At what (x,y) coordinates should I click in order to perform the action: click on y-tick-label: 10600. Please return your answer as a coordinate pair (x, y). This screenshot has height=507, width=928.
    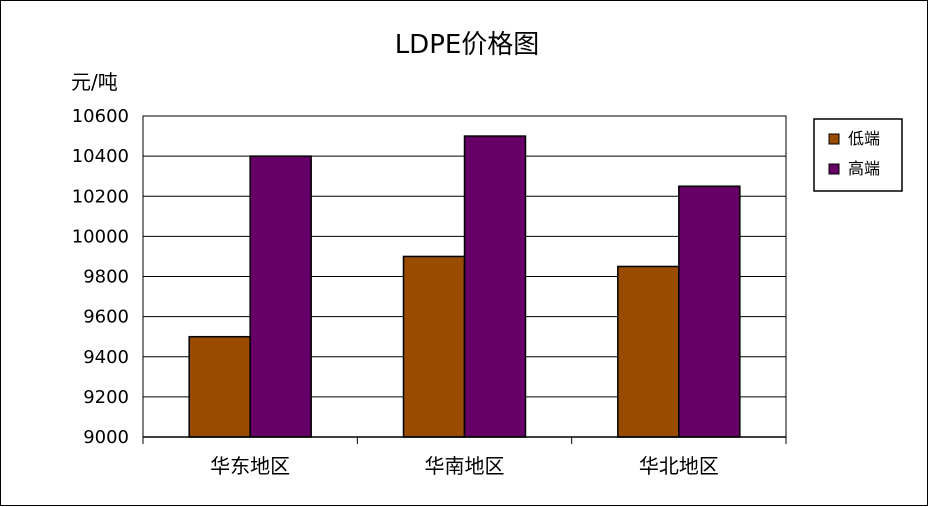
    Looking at the image, I should click on (100, 116).